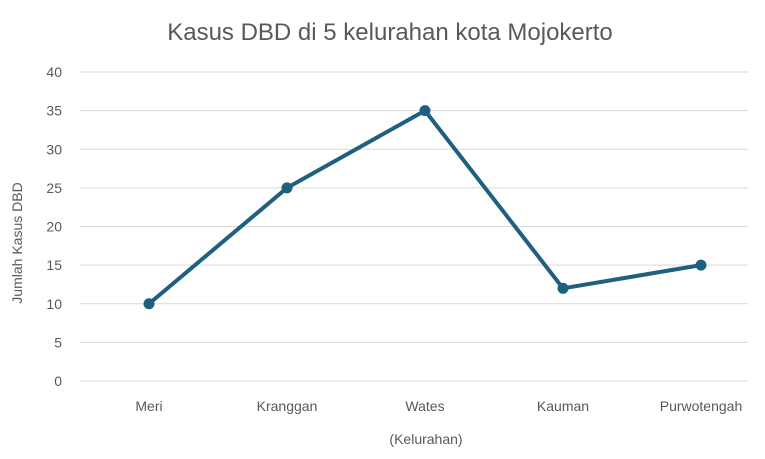 The height and width of the screenshot is (459, 765). I want to click on x-axis-ticks: Meri Kranggan Wates Kauman Purwotengah, so click(438, 406).